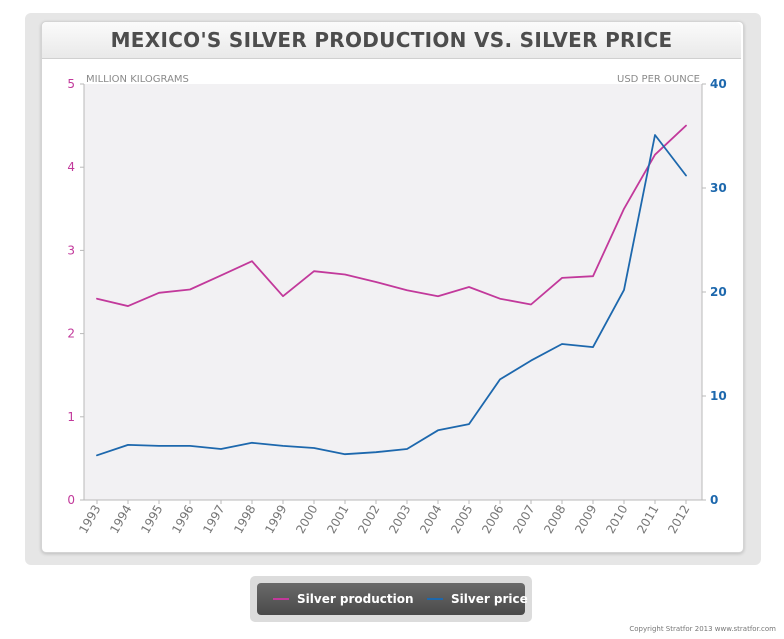 This screenshot has width=784, height=639. I want to click on right-axis: 0 10 20 30 40, so click(714, 292).